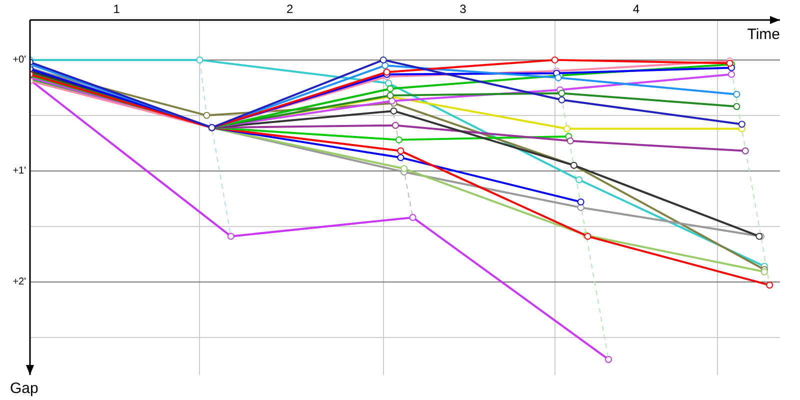 The width and height of the screenshot is (800, 400). I want to click on x-axis-title: Time, so click(763, 34).